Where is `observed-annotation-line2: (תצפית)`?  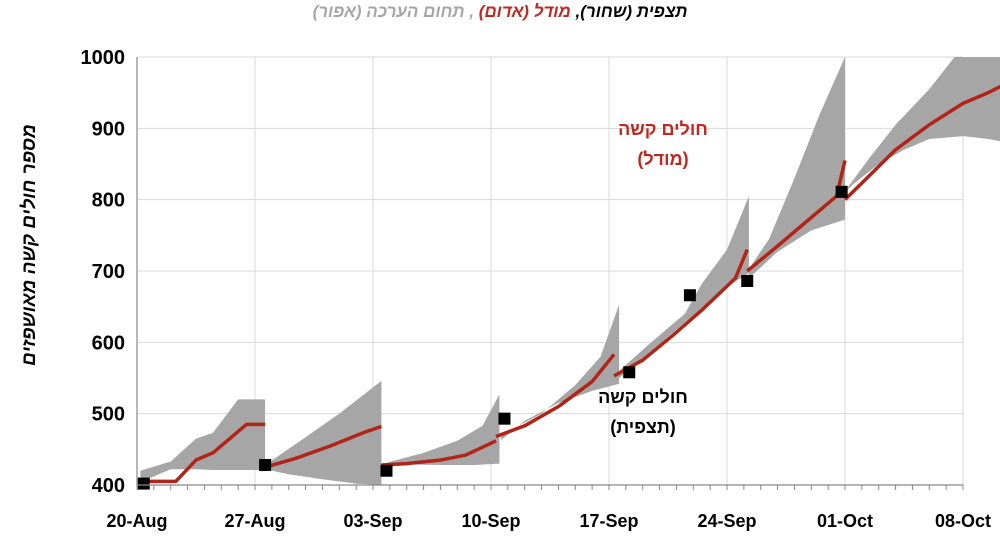 observed-annotation-line2: (תצפית) is located at coordinates (643, 427).